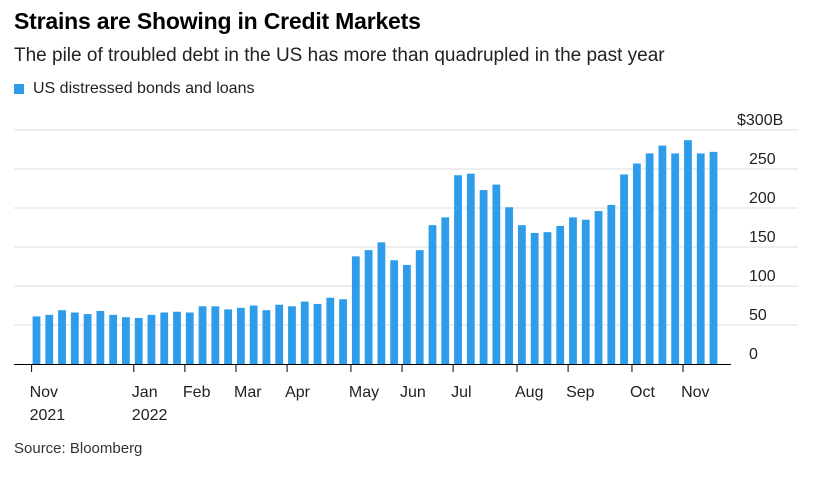 This screenshot has height=480, width=815. I want to click on y-tick-label: $300B, so click(760, 120).